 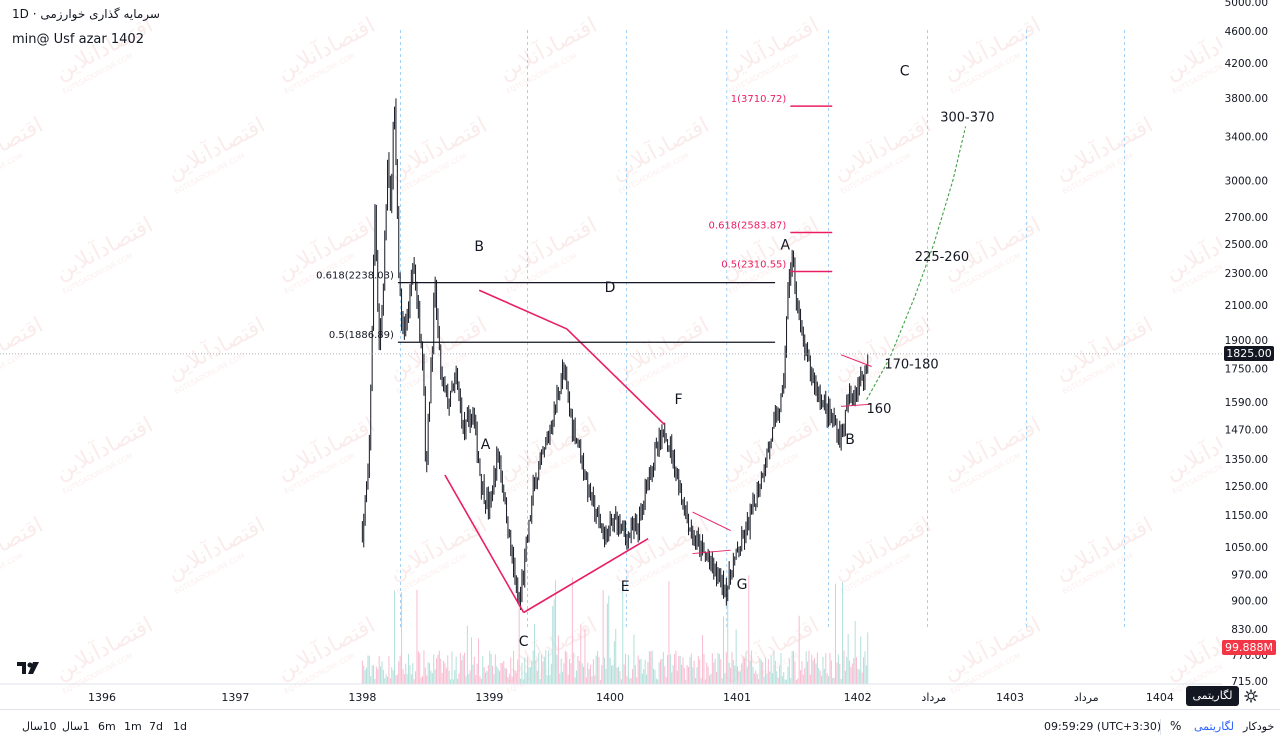 What do you see at coordinates (1259, 726) in the screenshot?
I see `auto-scale-button: خودکار` at bounding box center [1259, 726].